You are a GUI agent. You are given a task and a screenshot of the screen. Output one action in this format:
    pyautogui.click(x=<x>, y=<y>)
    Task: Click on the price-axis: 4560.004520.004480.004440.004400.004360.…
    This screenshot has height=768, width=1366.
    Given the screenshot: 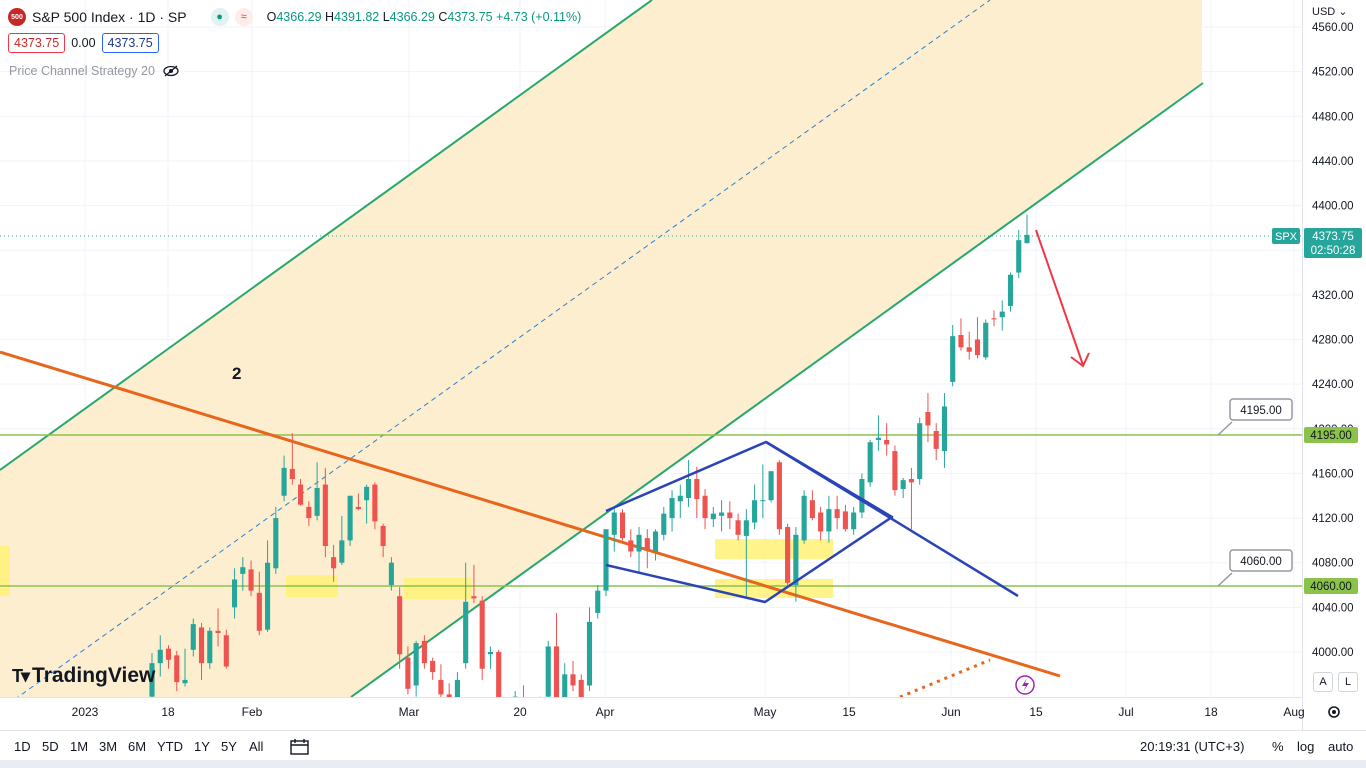 What is the action you would take?
    pyautogui.click(x=1333, y=340)
    